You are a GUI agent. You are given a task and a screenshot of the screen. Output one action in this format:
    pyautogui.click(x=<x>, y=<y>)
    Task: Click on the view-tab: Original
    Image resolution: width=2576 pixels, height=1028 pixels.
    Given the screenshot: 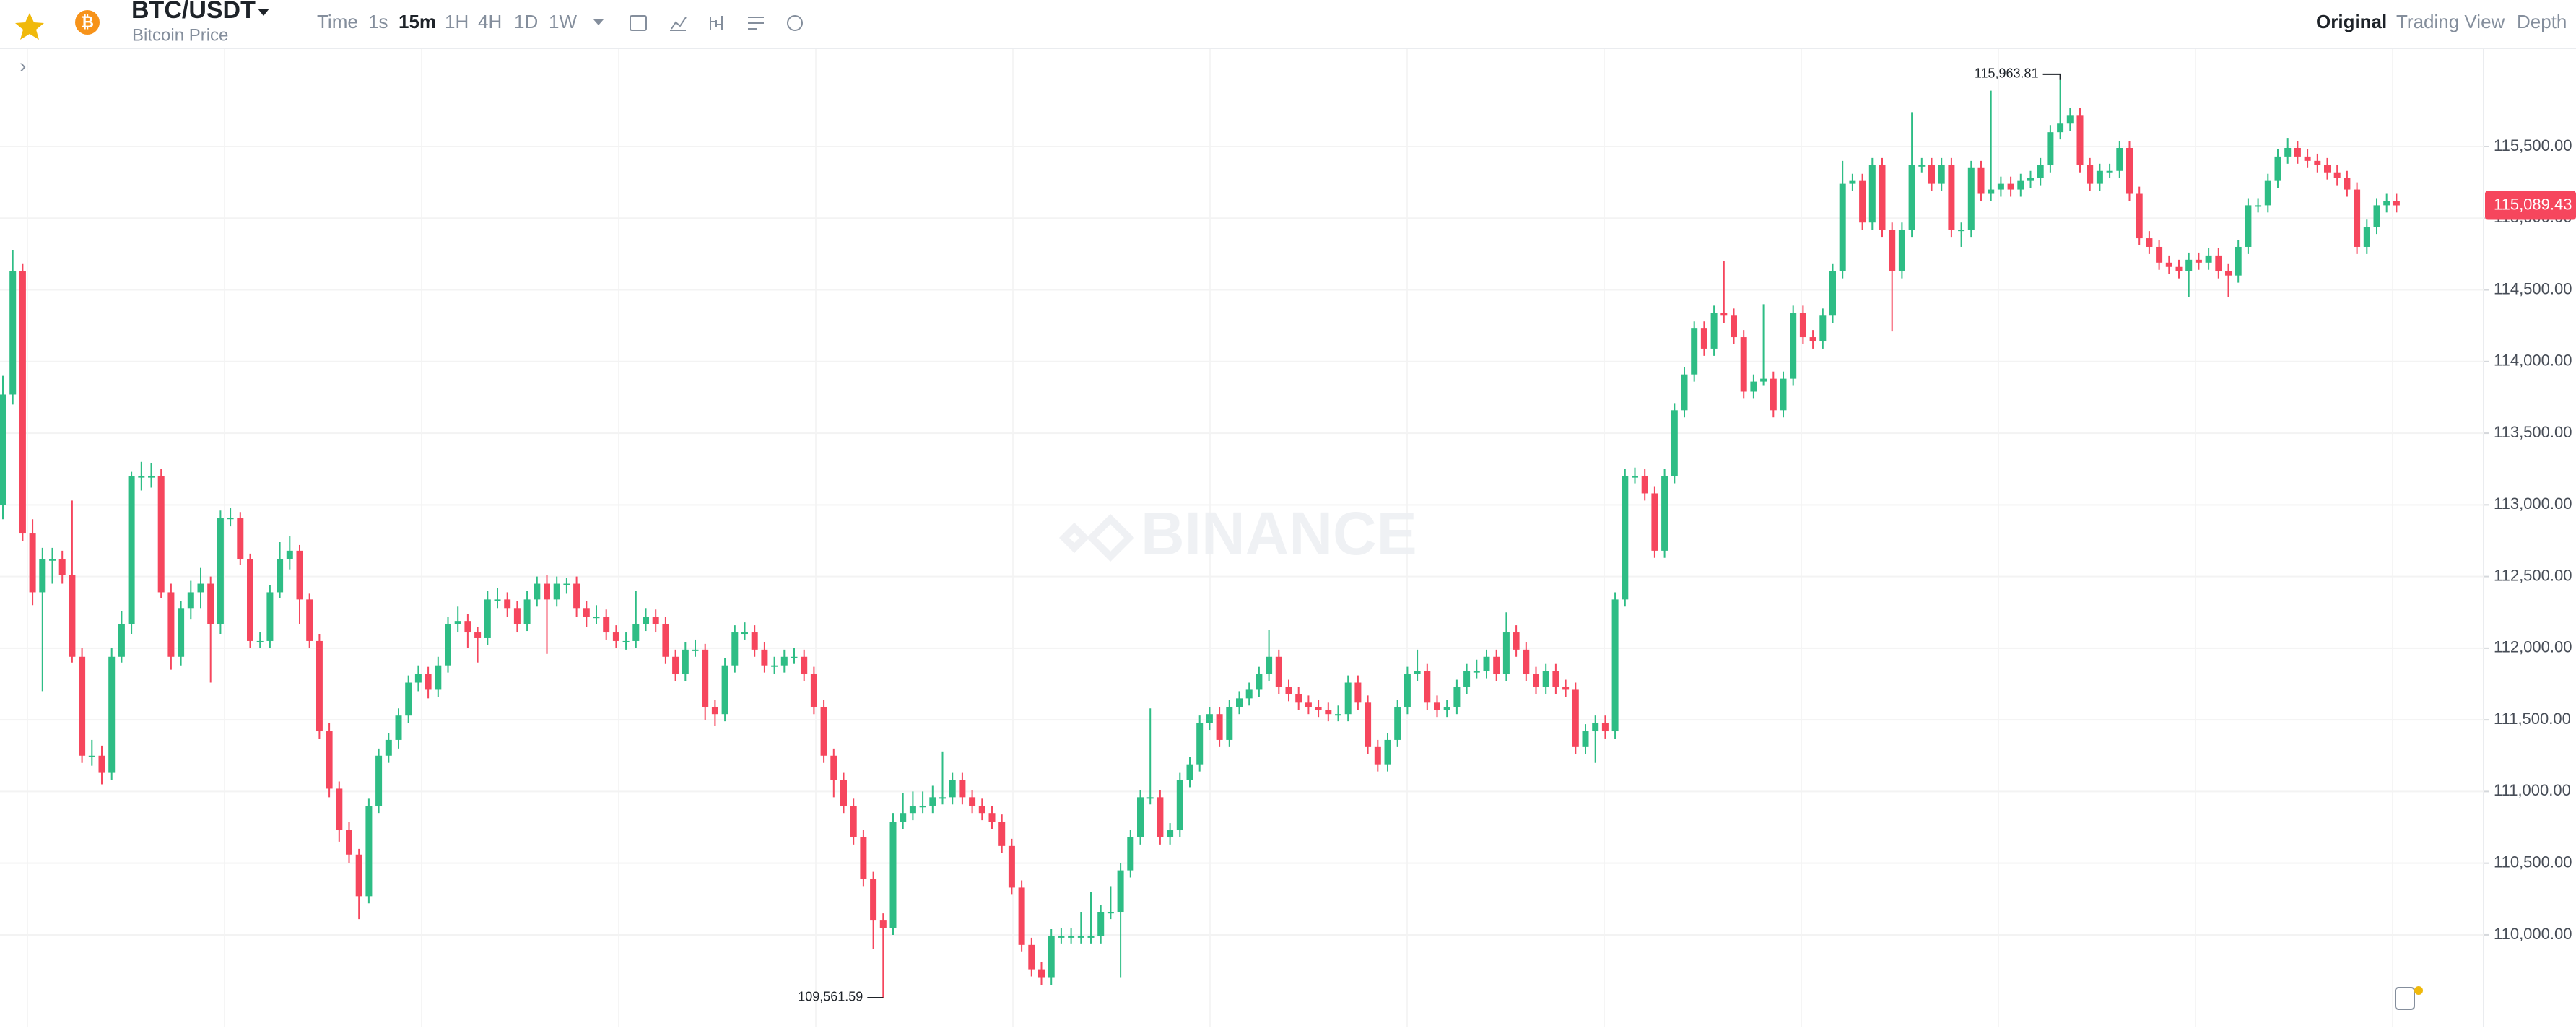 What is the action you would take?
    pyautogui.click(x=2351, y=22)
    